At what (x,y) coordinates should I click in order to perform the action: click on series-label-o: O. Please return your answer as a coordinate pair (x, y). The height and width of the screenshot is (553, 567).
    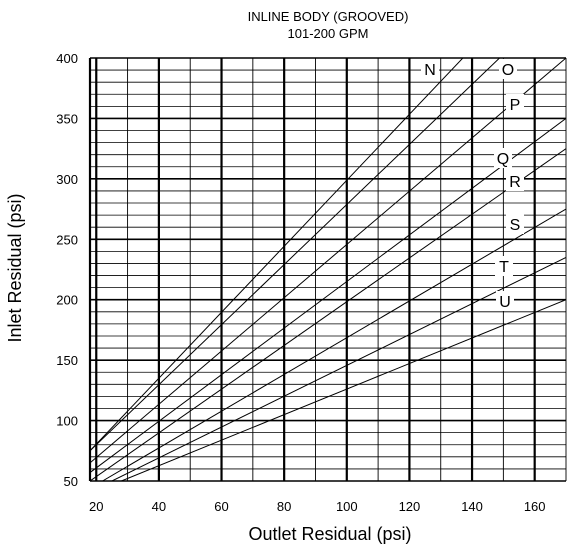
    Looking at the image, I should click on (508, 70).